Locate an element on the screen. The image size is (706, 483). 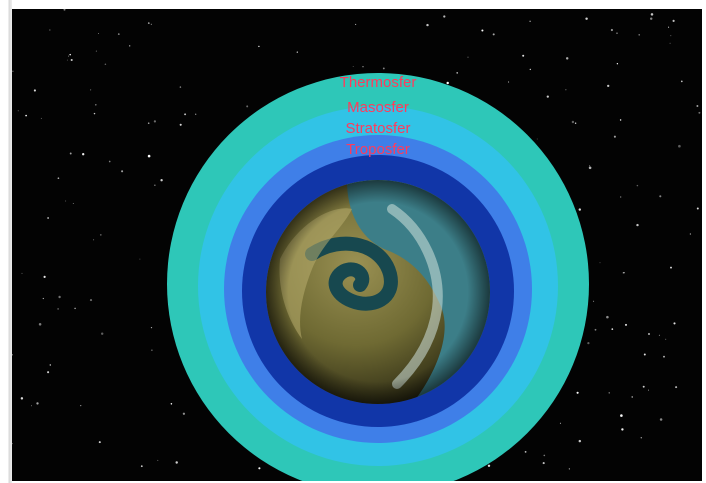
window-left-edge is located at coordinates (6, 241).